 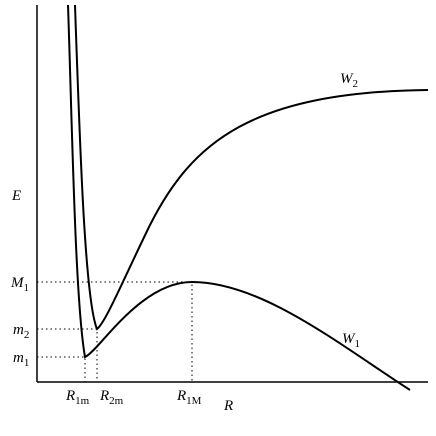 What do you see at coordinates (82, 401) in the screenshot?
I see `label-sub: 1m` at bounding box center [82, 401].